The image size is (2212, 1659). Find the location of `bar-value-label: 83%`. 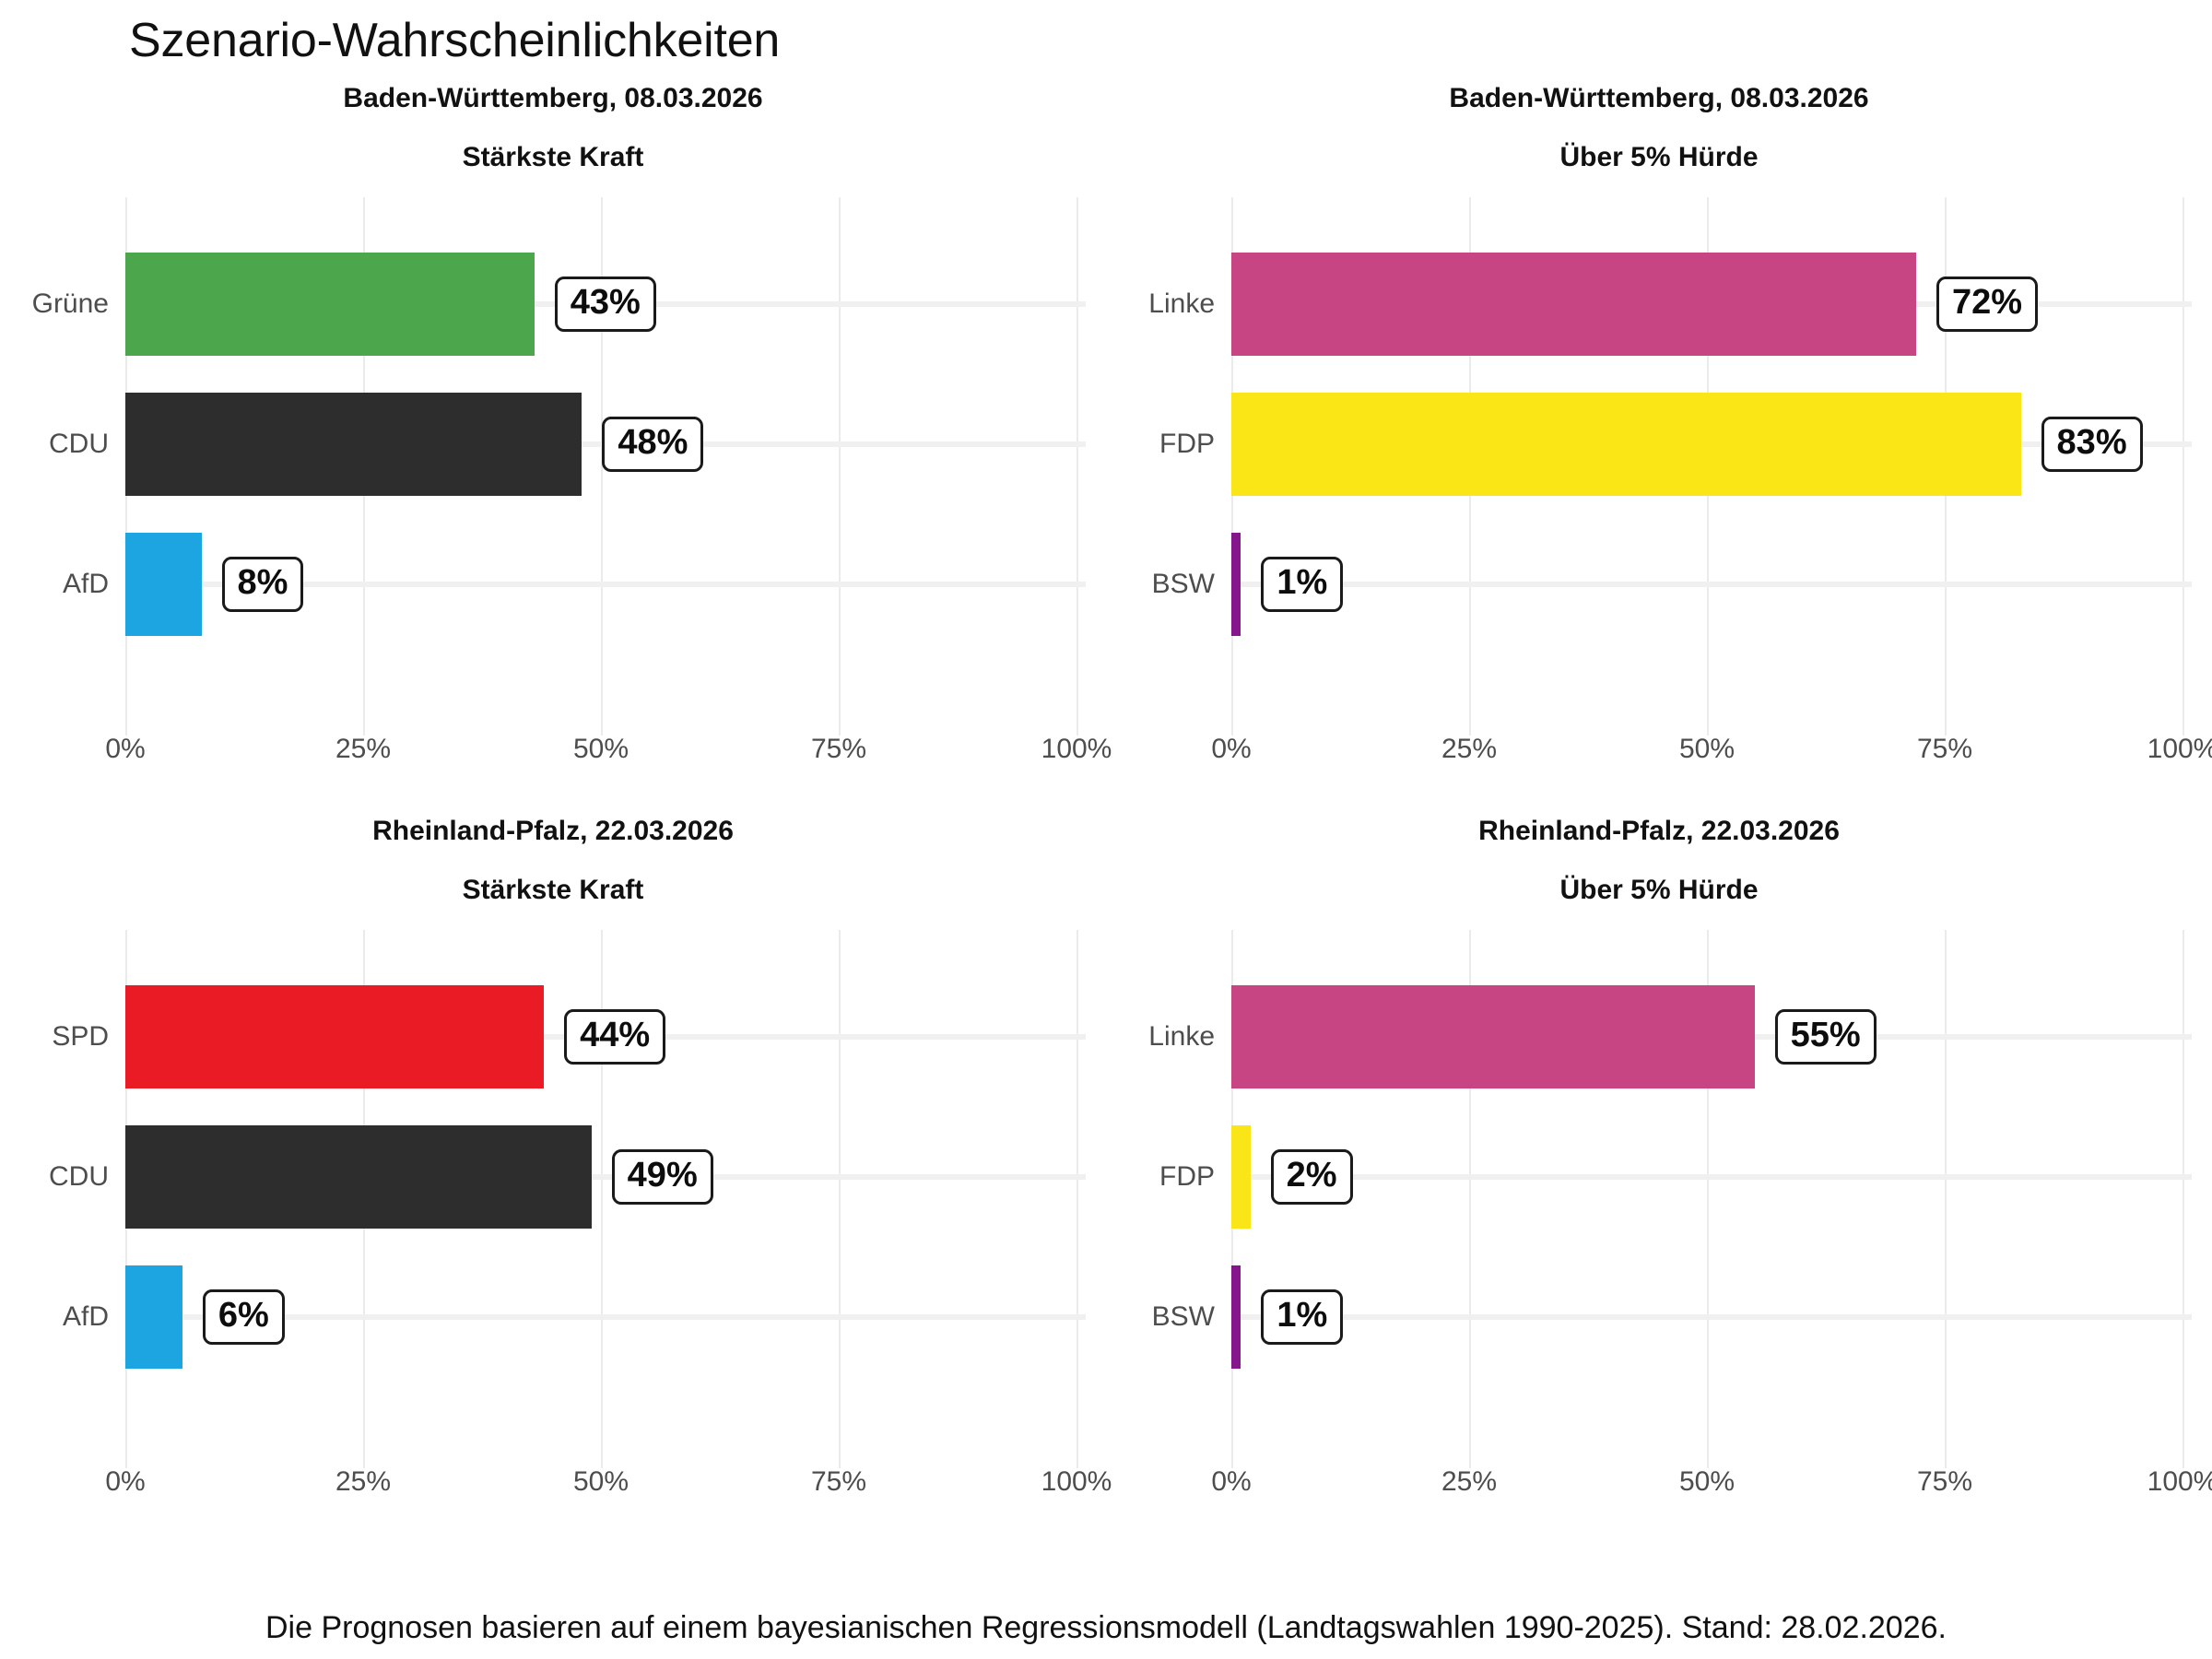

bar-value-label: 83% is located at coordinates (2092, 444).